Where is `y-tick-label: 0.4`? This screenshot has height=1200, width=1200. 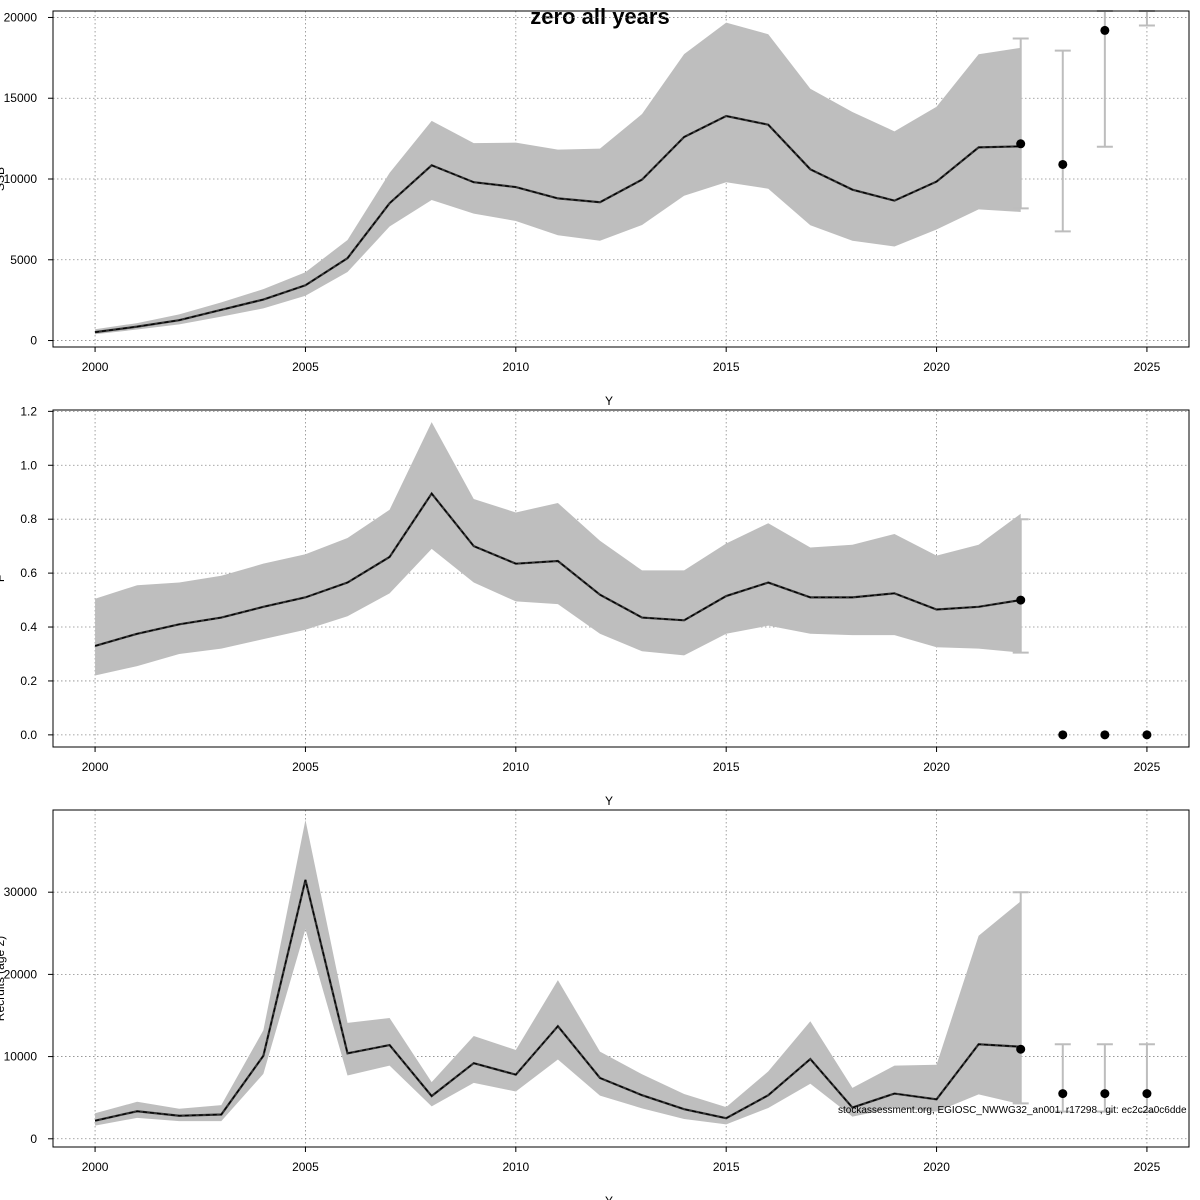
y-tick-label: 0.4 is located at coordinates (28, 627).